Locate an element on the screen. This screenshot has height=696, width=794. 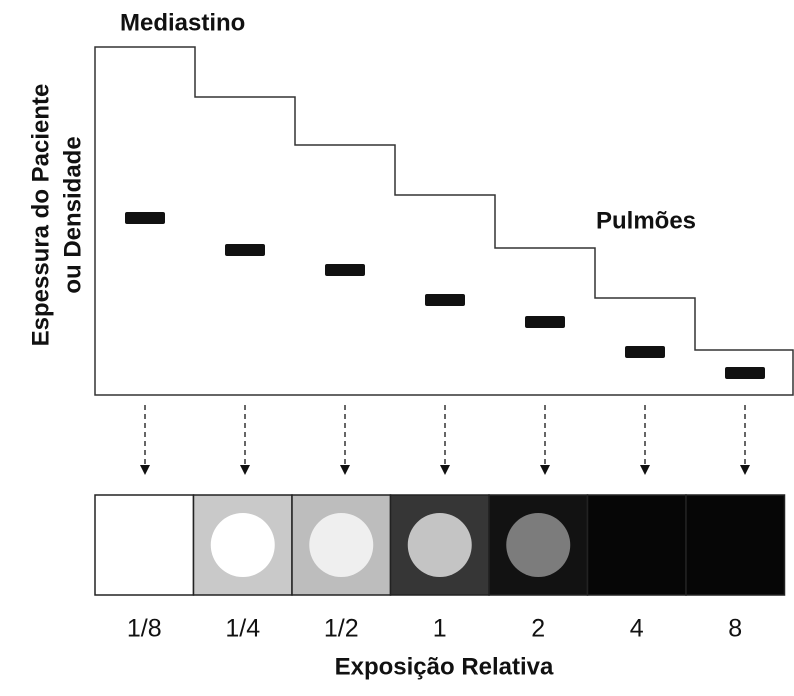
exposure-level: 2 is located at coordinates (538, 629).